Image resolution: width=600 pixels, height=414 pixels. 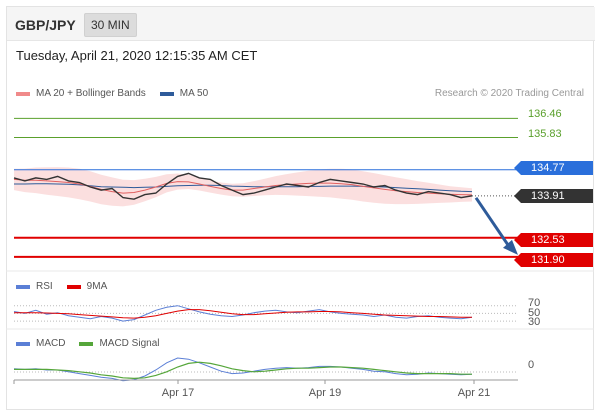 I want to click on x-label-apr-17: Apr 17, so click(x=178, y=393).